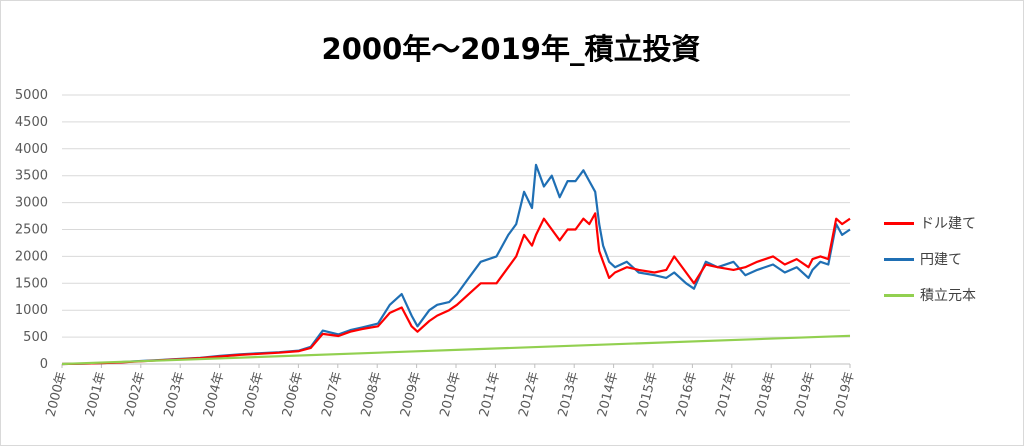  Describe the element at coordinates (56, 394) in the screenshot. I see `x-tick-label: 2000年` at that location.